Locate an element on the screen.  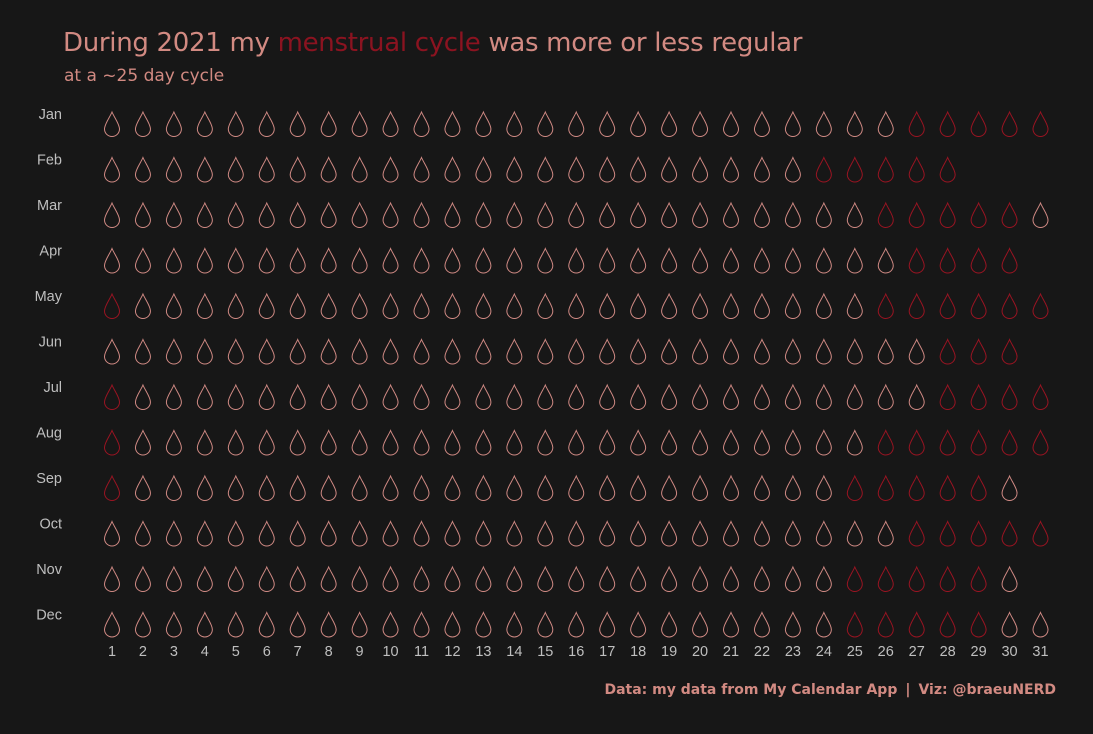
month-labels: Jan Feb Mar Apr May Jun Jul Aug Sep Oct Nov Dec is located at coordinates (49, 365).